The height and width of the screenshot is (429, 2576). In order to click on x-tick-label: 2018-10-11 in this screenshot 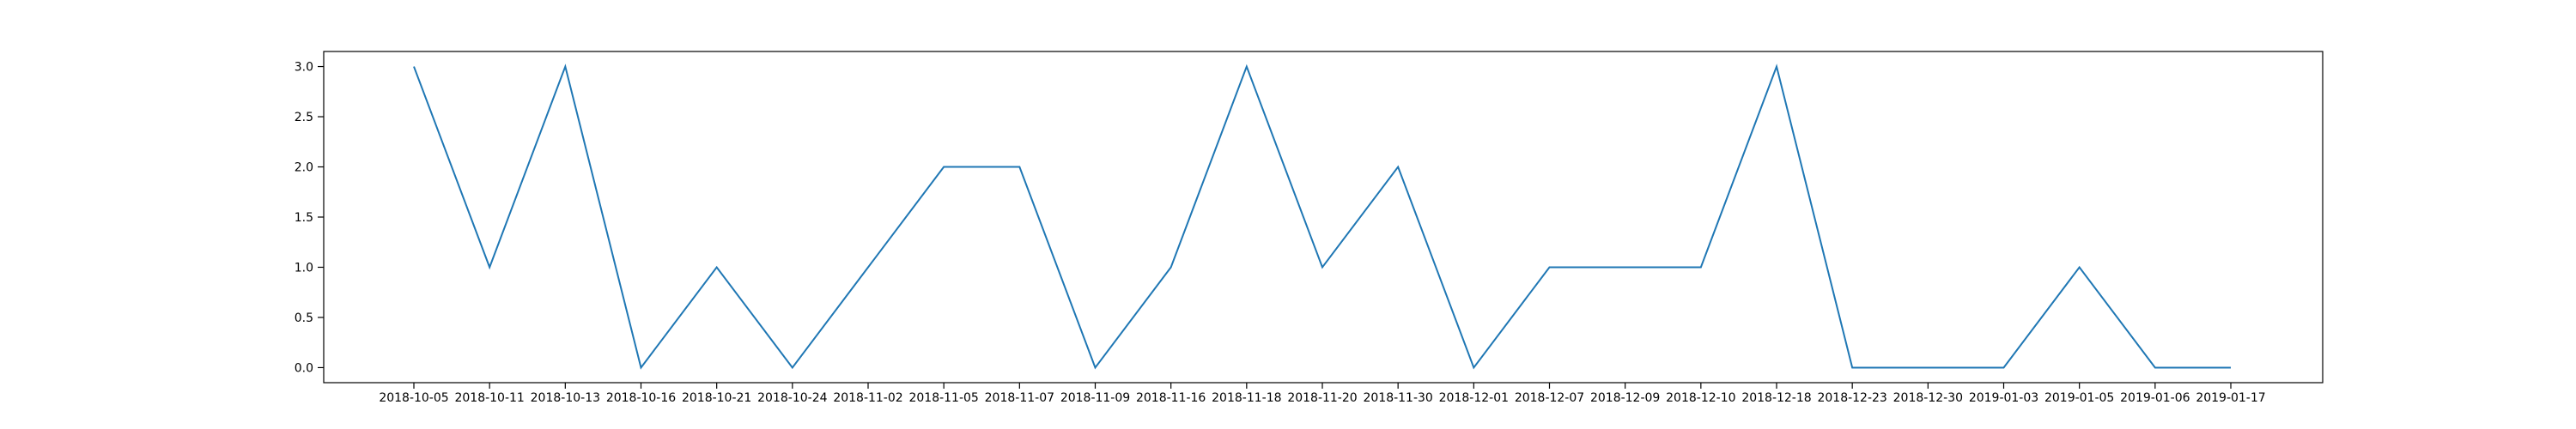, I will do `click(489, 398)`.